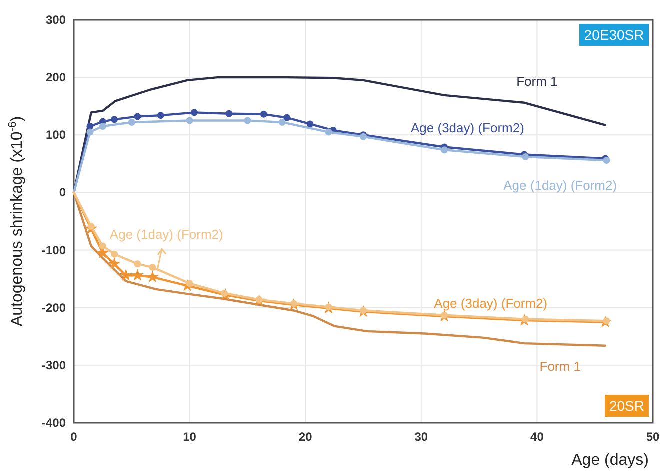 The height and width of the screenshot is (471, 661). I want to click on y-tick-label: -300, so click(54, 365).